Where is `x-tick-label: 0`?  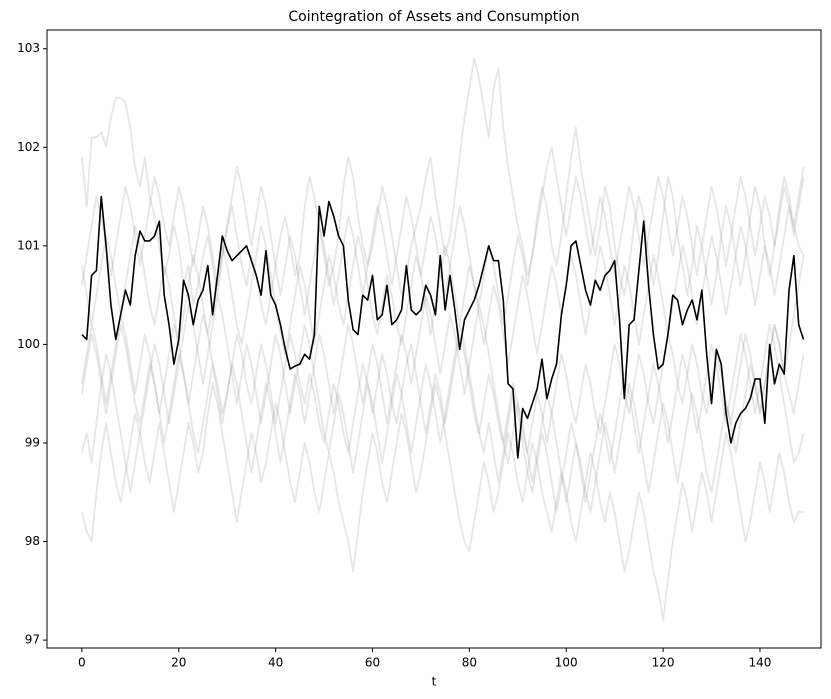 x-tick-label: 0 is located at coordinates (82, 663).